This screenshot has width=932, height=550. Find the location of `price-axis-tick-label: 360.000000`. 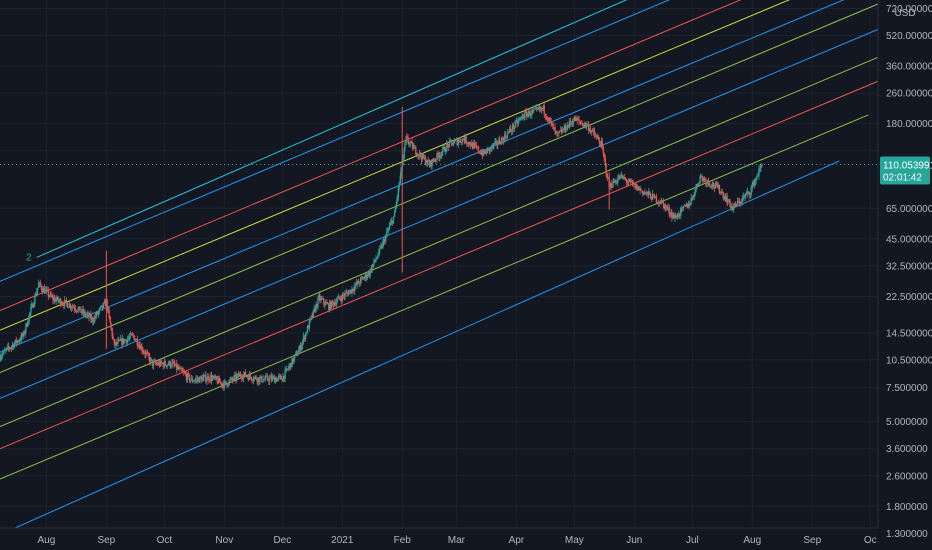

price-axis-tick-label: 360.000000 is located at coordinates (909, 67).